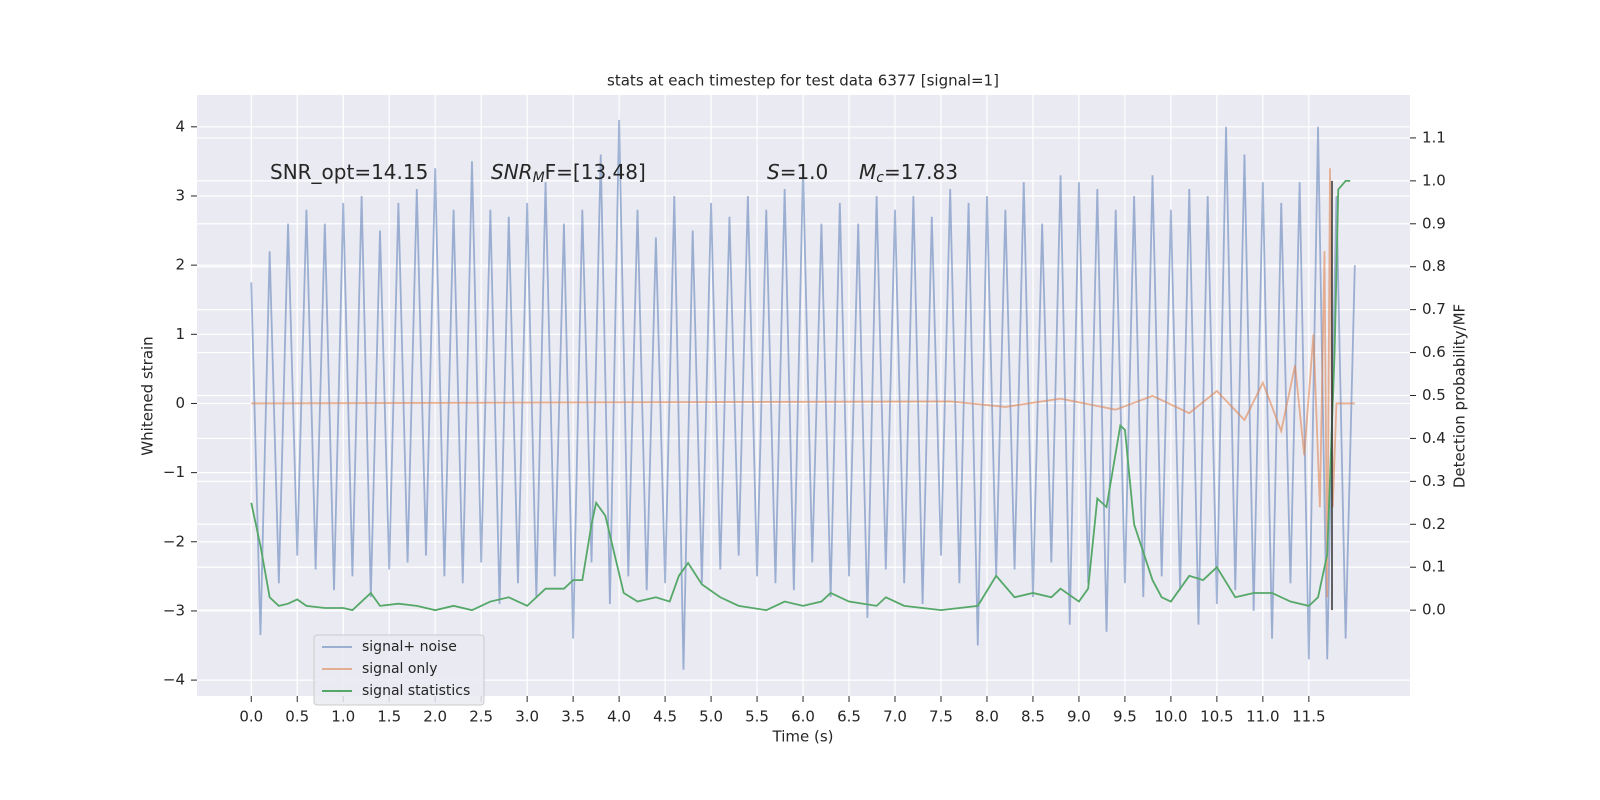 The image size is (1600, 800). Describe the element at coordinates (711, 717) in the screenshot. I see `x-tick-label: 5.0` at that location.